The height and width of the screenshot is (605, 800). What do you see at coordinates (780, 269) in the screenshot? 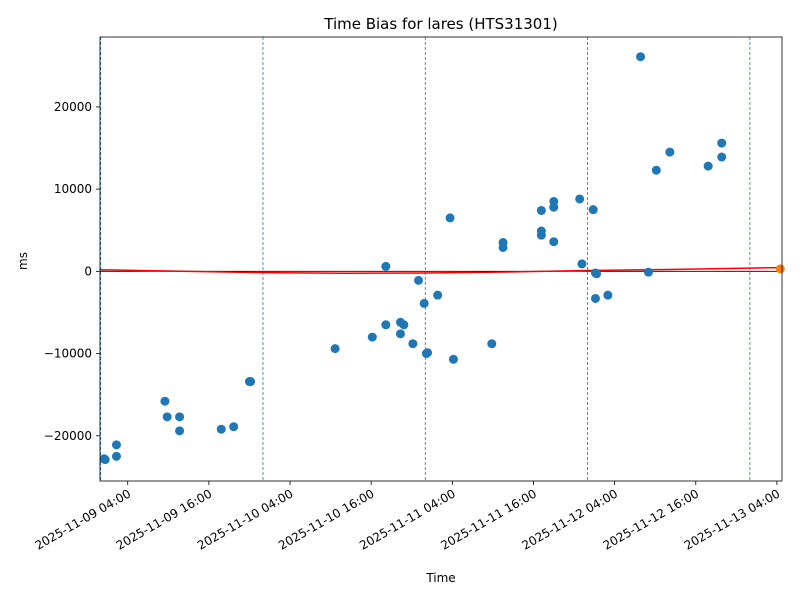
I see `latest-data-point` at bounding box center [780, 269].